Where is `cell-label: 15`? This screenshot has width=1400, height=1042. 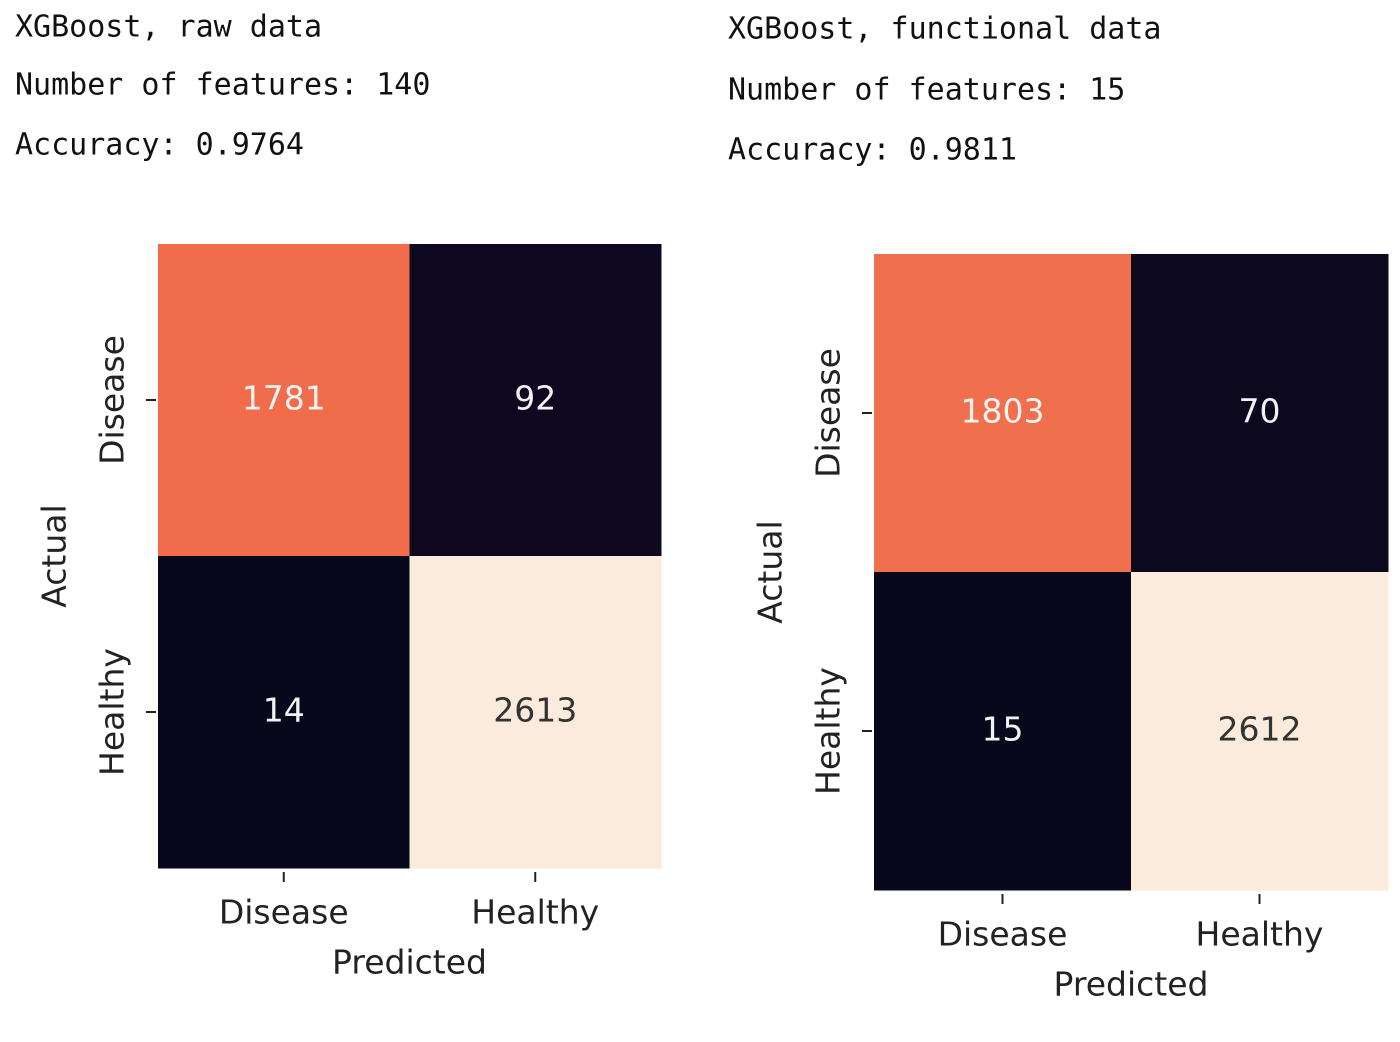 cell-label: 15 is located at coordinates (1003, 729).